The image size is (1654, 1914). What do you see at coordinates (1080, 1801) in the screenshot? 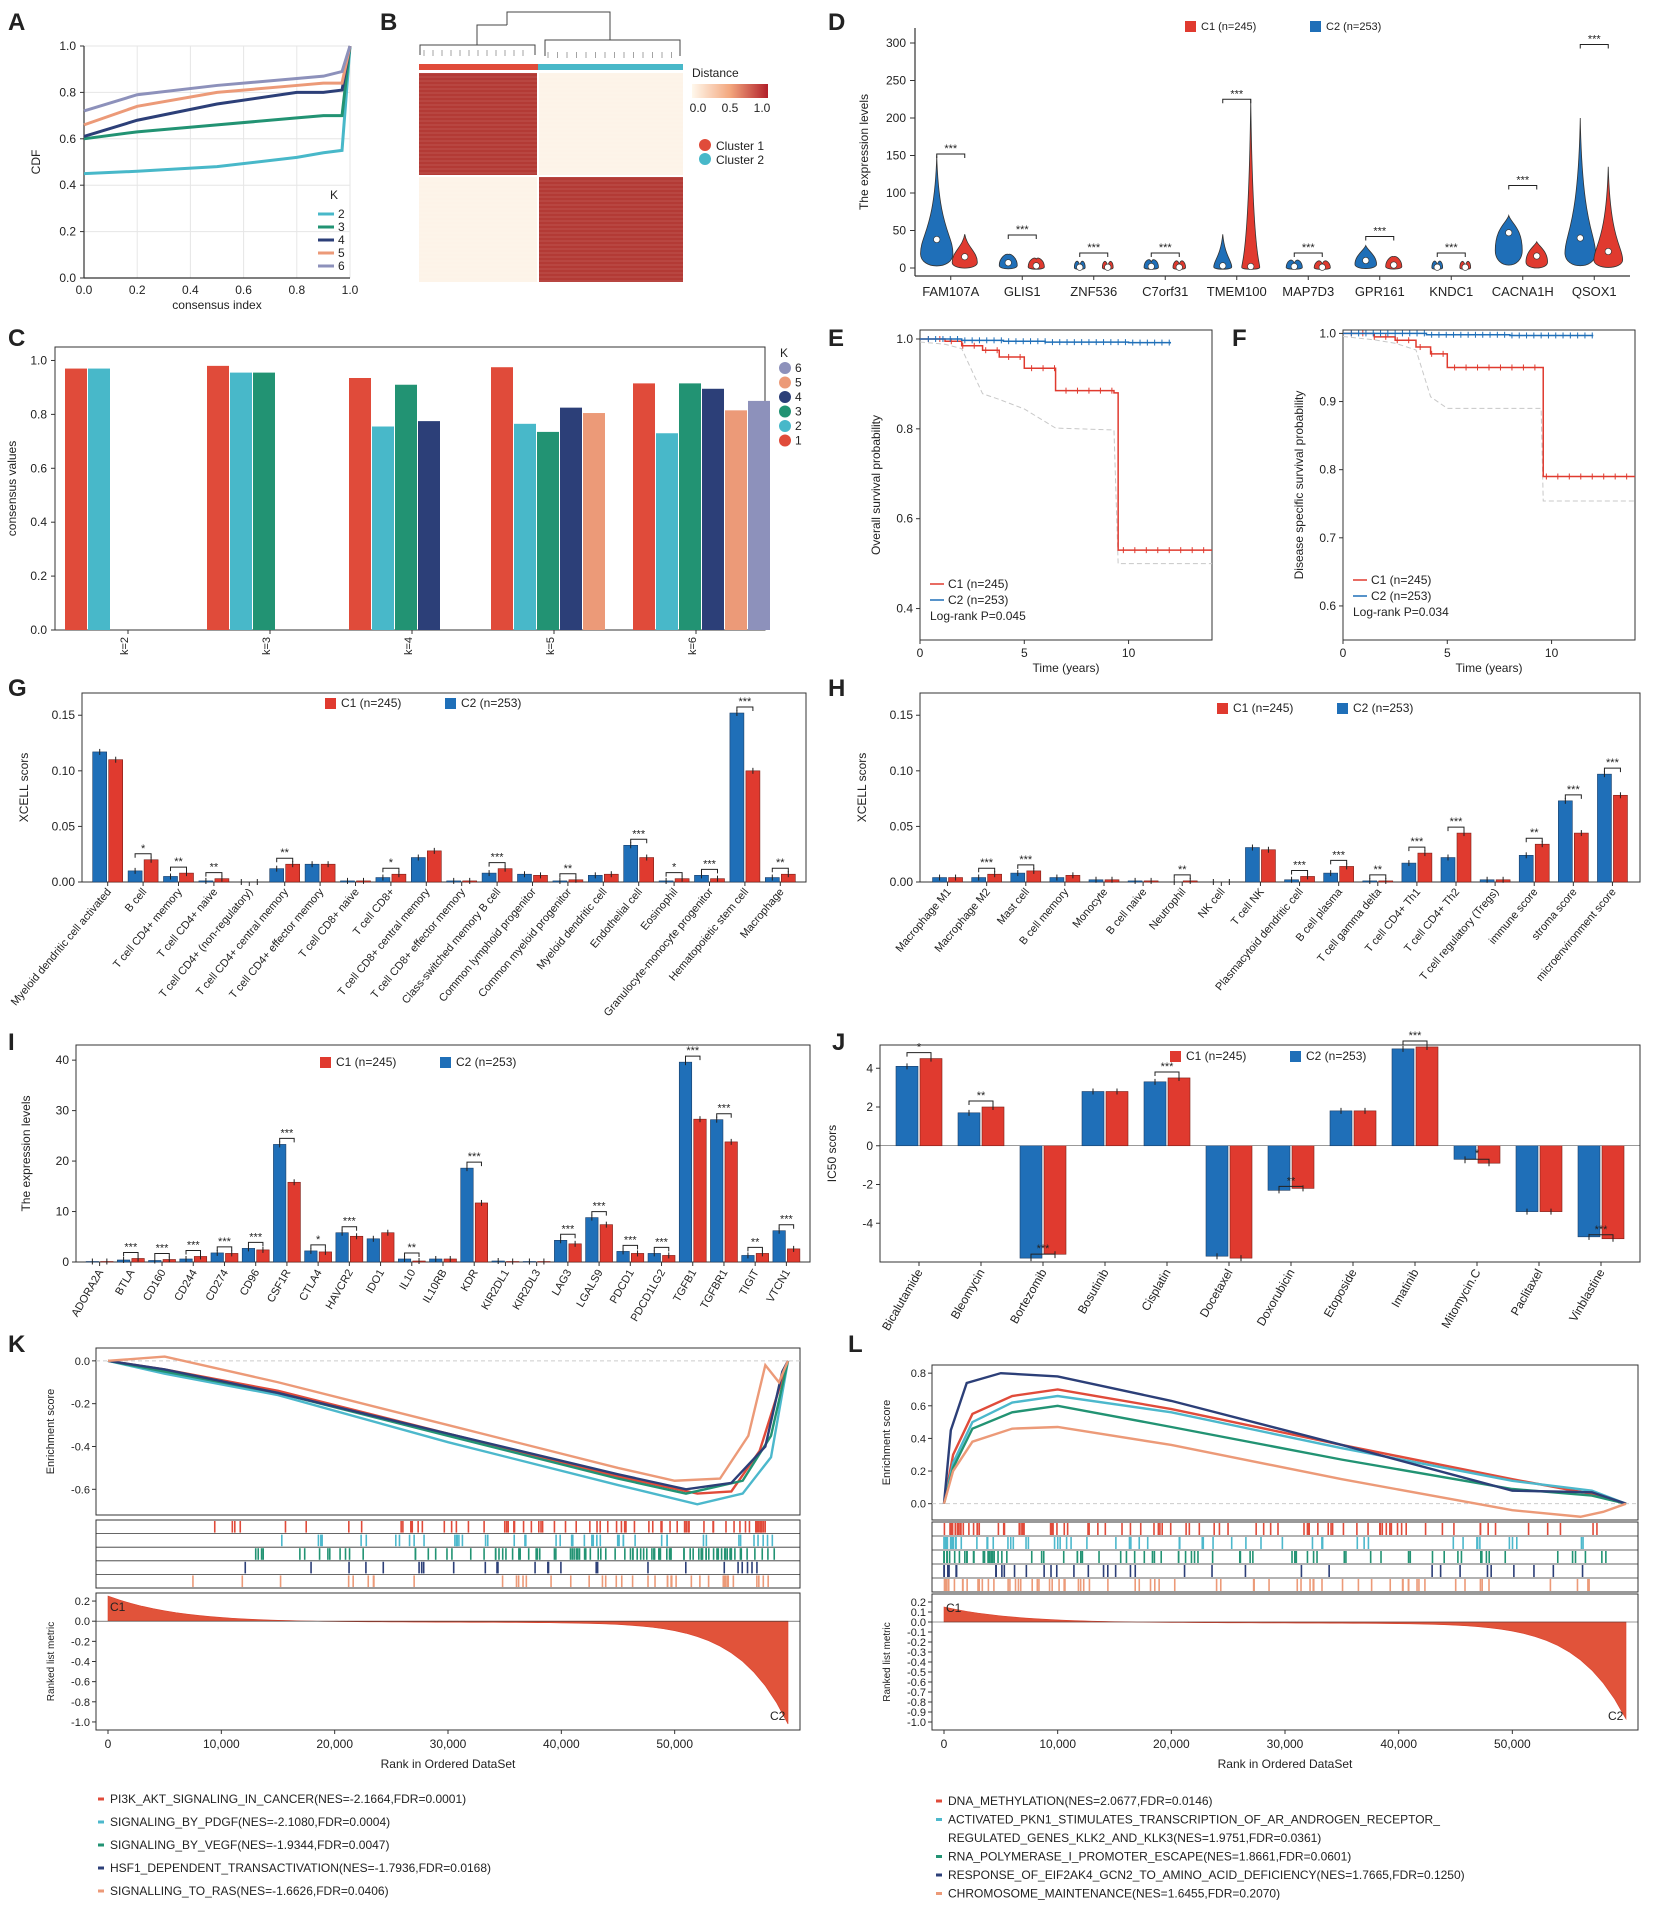
I see `legend-label: DNA_METHYLATION(NES=2.0677,FDR=0.0146)` at bounding box center [1080, 1801].